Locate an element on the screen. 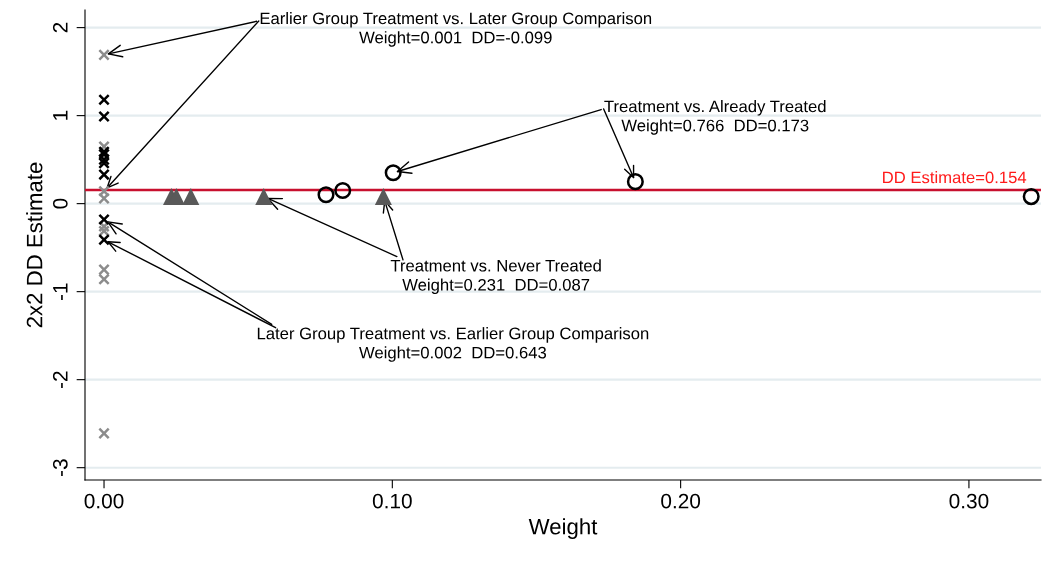 Image resolution: width=1043 pixels, height=566 pixels. x-tick-label: 0.30 is located at coordinates (969, 501).